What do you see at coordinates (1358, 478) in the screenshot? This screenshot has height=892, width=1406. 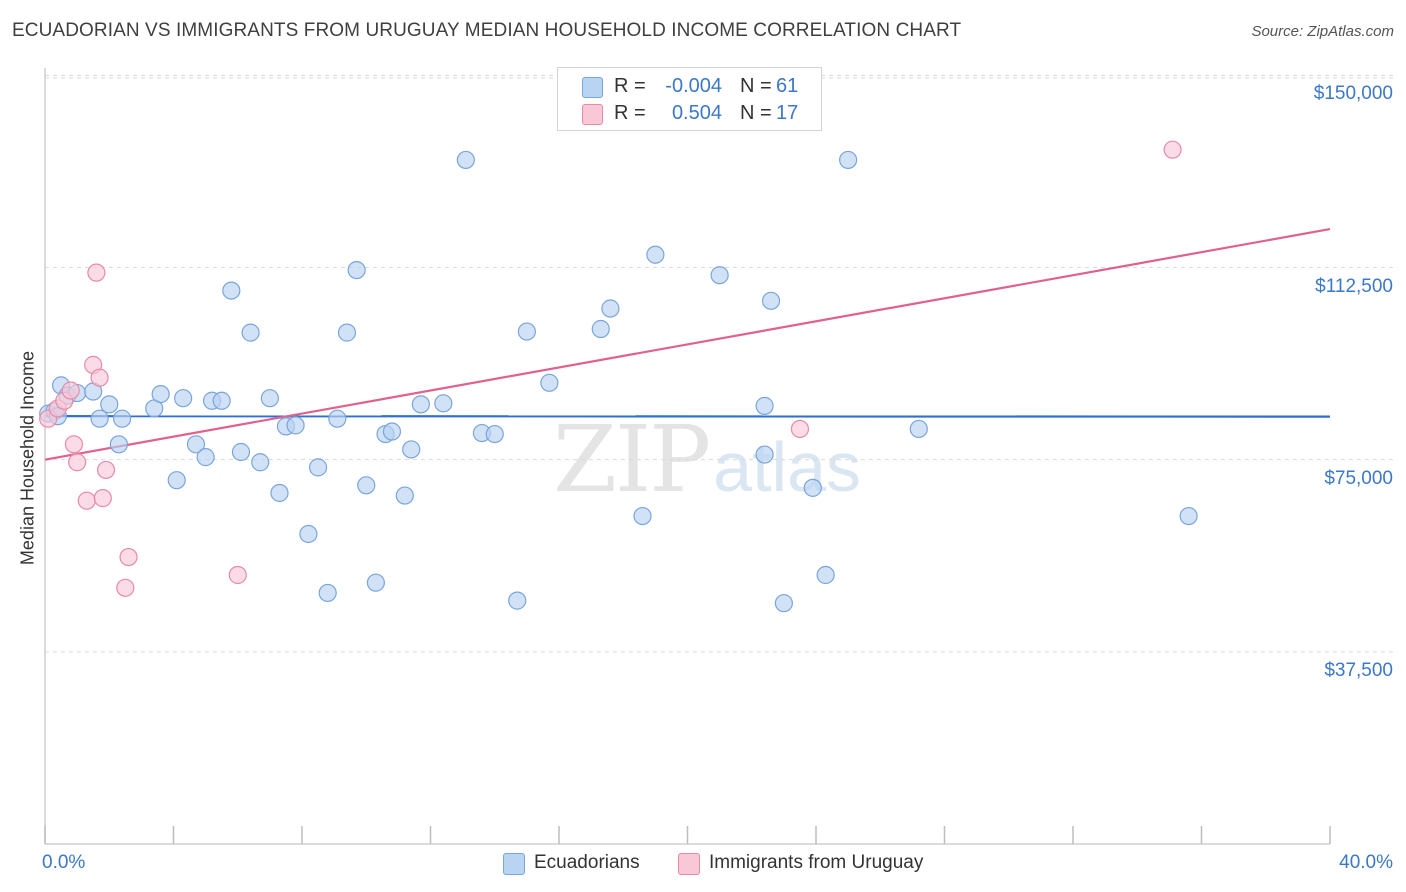 I see `y-tick-label: $75,000` at bounding box center [1358, 478].